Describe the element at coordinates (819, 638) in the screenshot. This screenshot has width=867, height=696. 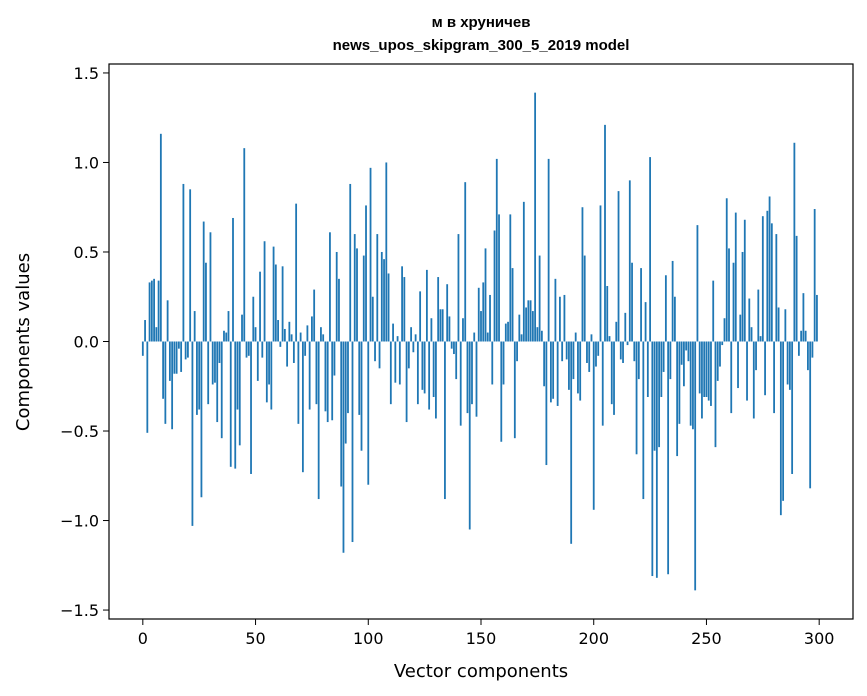
I see `x-tick-label: 300` at that location.